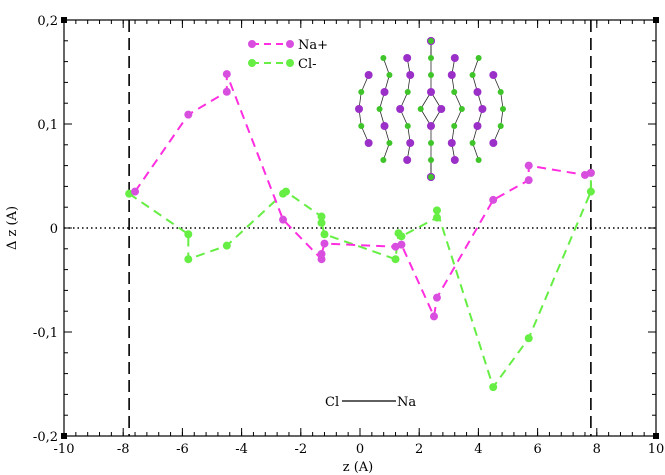  I want to click on x-tick-label: 8, so click(597, 449).